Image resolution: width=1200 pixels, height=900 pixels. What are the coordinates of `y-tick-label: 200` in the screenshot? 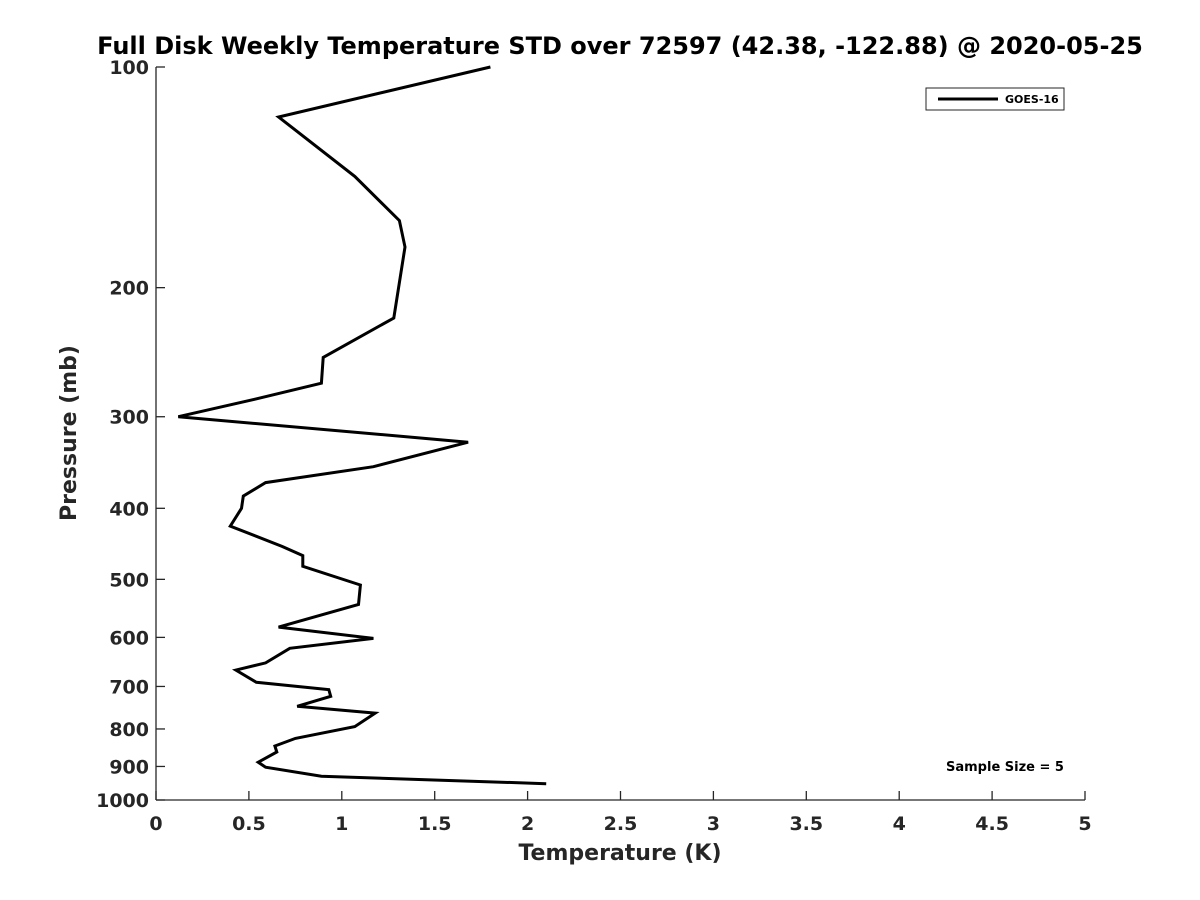 It's located at (129, 289).